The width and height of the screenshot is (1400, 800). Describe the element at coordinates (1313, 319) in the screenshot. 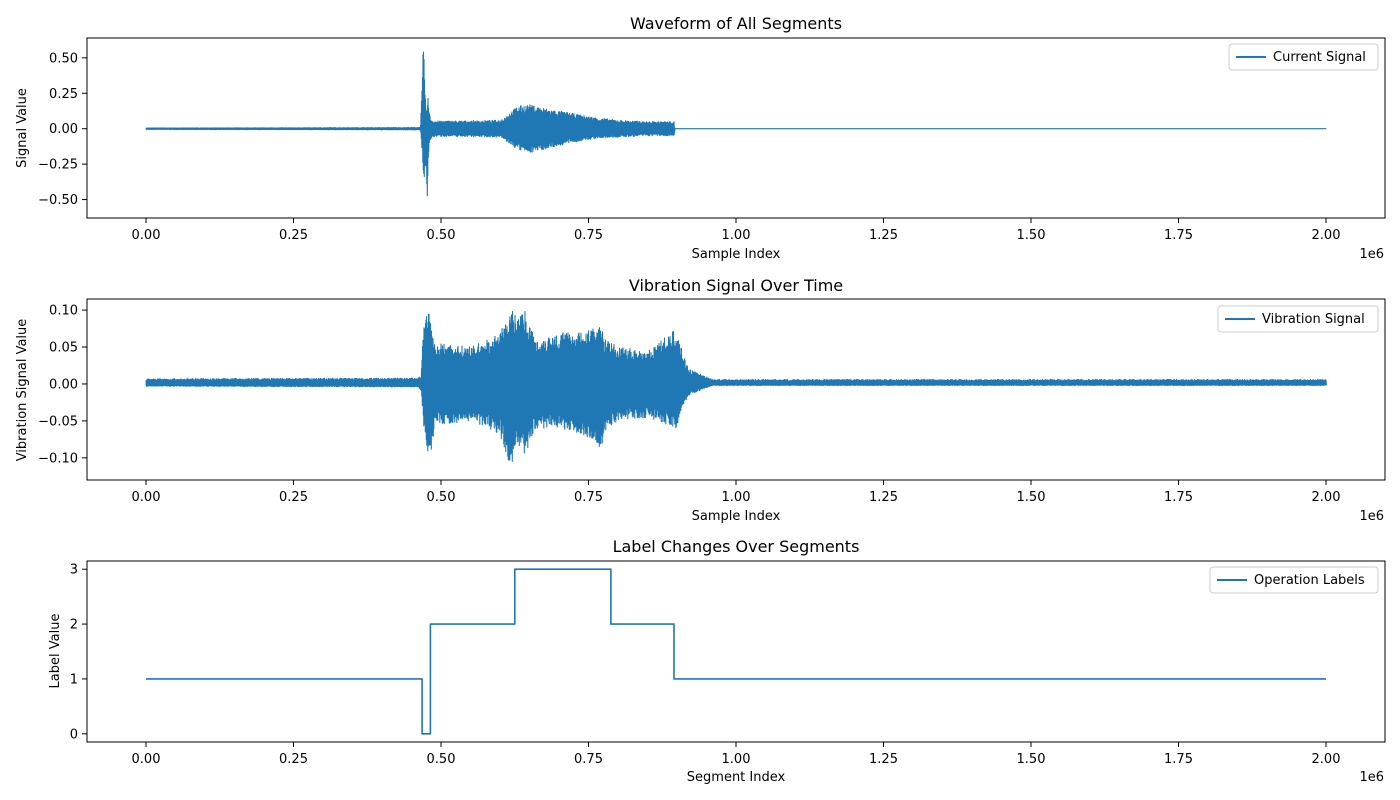

I see `chart-2-legend-label: Vibration Signal` at that location.